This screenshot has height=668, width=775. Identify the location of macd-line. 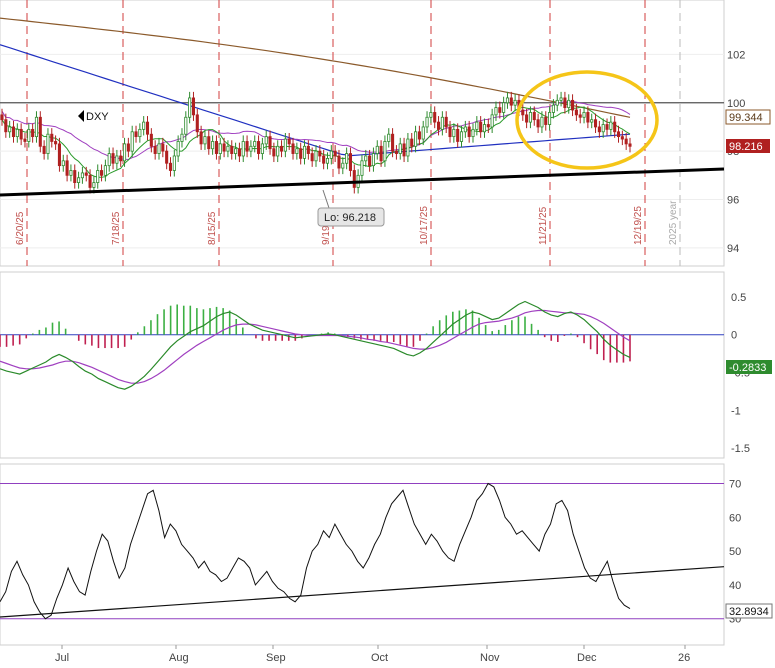
(315, 345).